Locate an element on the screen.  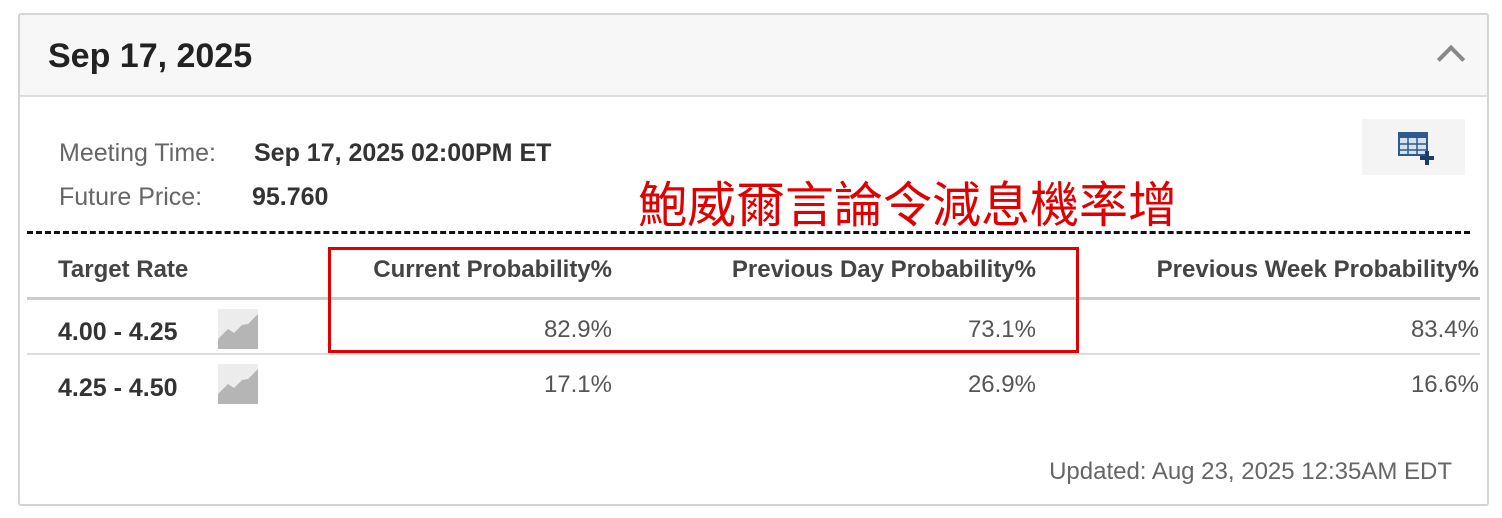
target-rate: 4.25 - 4.50 is located at coordinates (118, 388).